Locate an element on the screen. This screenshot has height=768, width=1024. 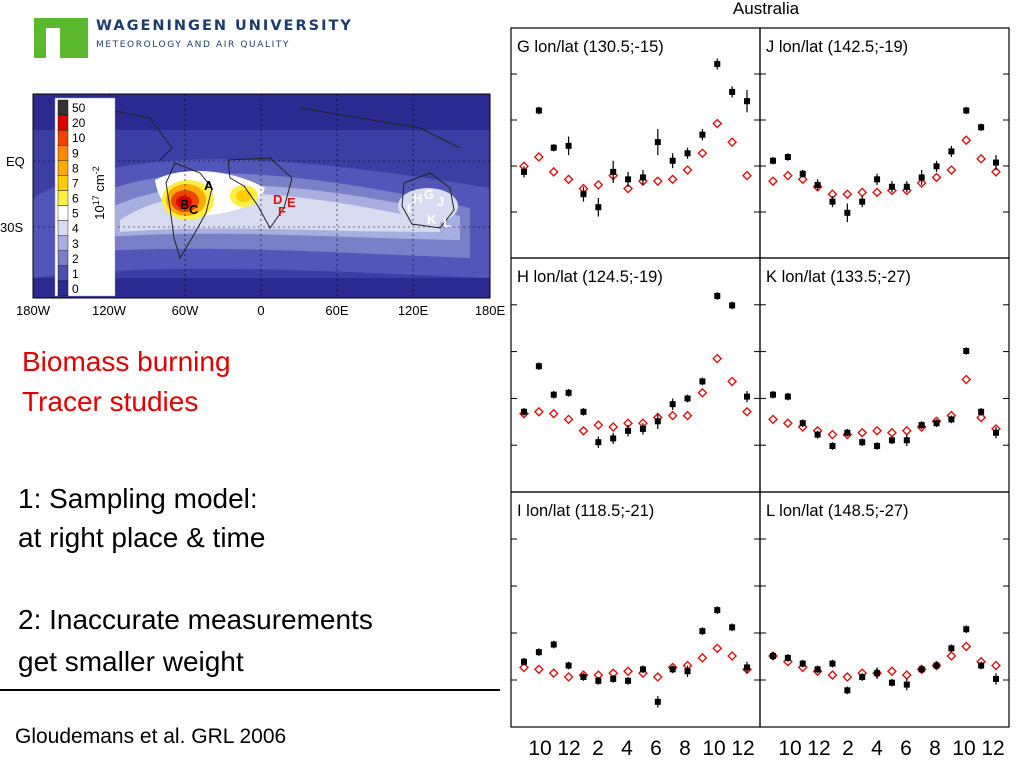
x-tick-label: 6 is located at coordinates (906, 748).